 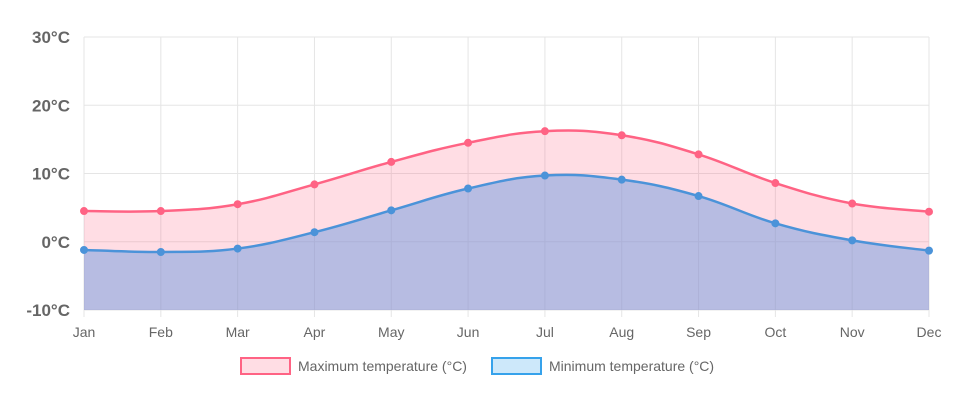 I want to click on series-1-point-mar, so click(x=237, y=248).